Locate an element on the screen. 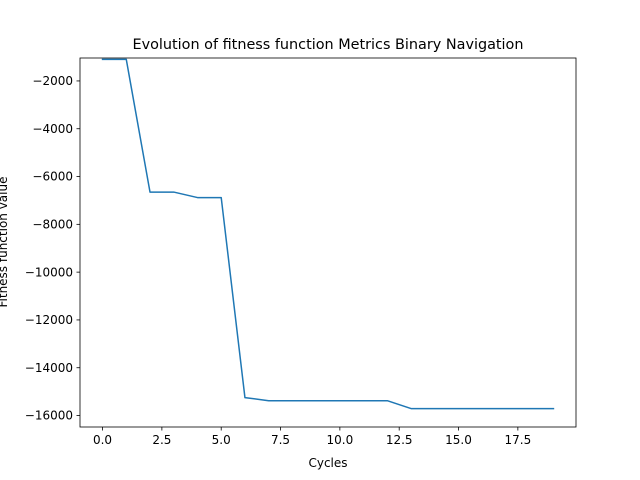  y-tick-label: −2000 is located at coordinates (52, 81).